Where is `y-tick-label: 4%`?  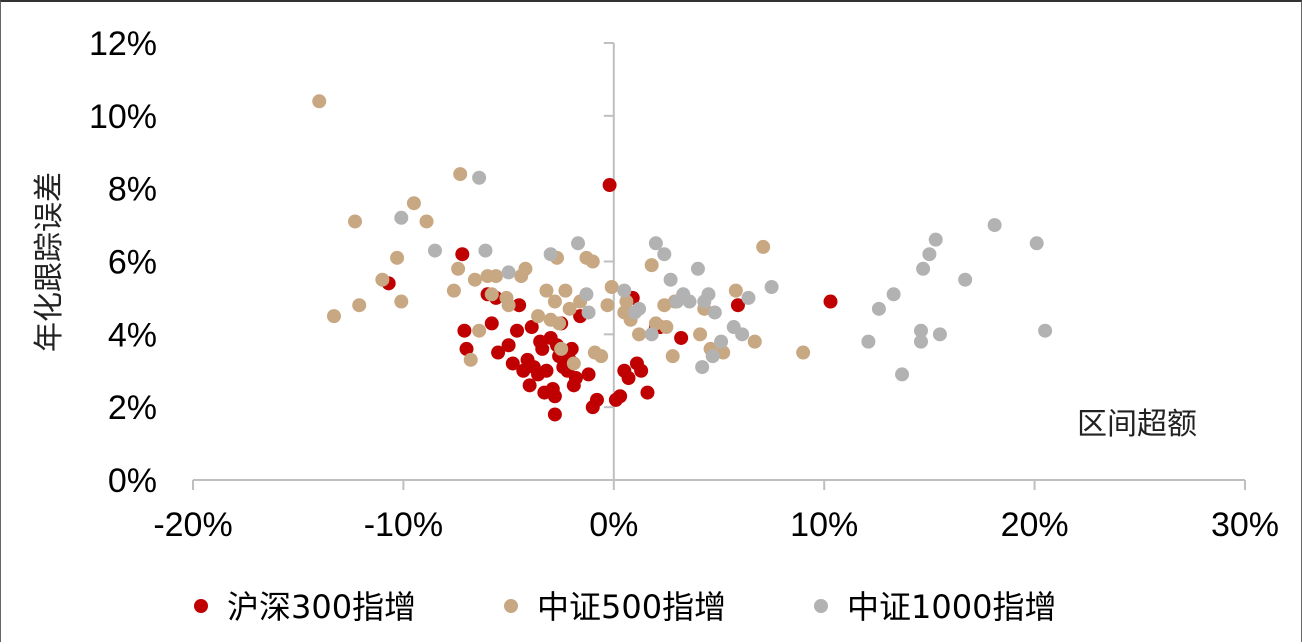 y-tick-label: 4% is located at coordinates (132, 335).